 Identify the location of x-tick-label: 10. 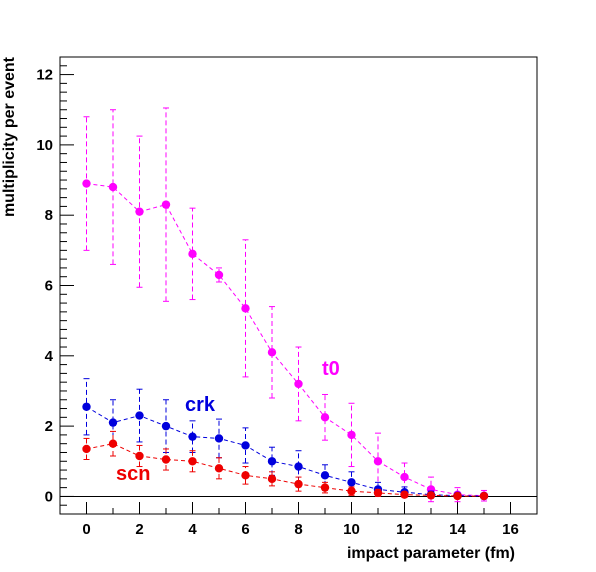
(351, 529).